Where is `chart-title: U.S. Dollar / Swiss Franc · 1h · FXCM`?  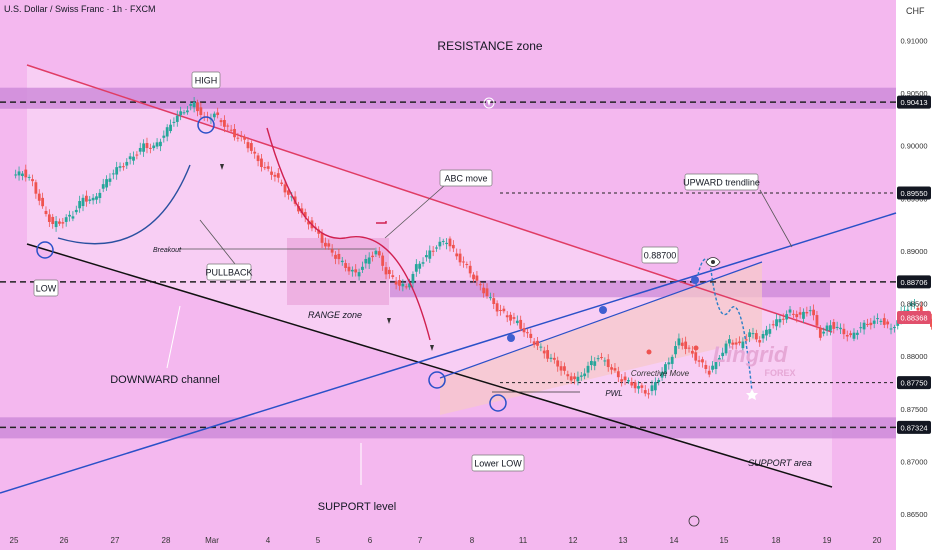 chart-title: U.S. Dollar / Swiss Franc · 1h · FXCM is located at coordinates (80, 9).